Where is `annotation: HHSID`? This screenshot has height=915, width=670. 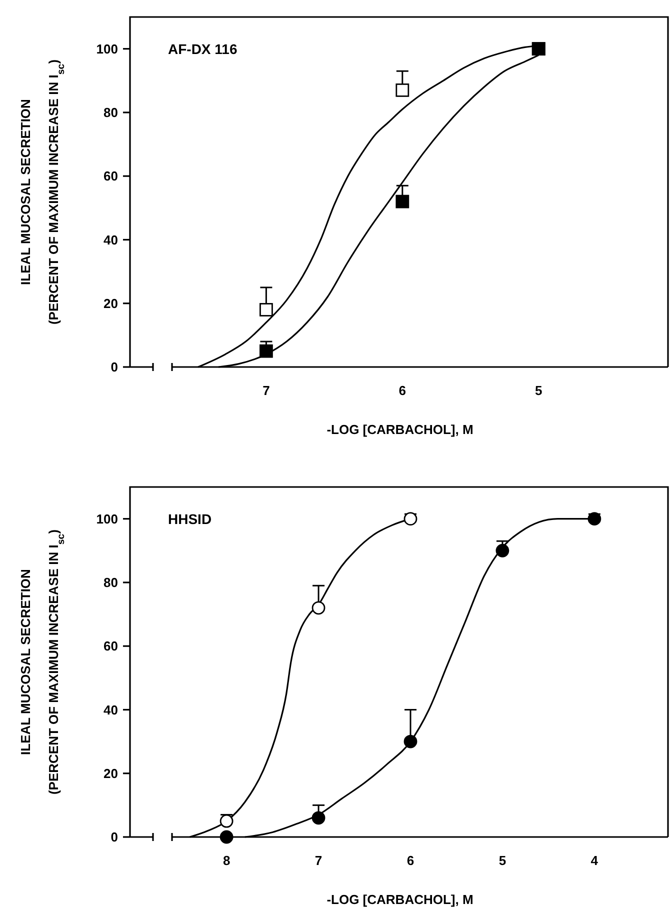
annotation: HHSID is located at coordinates (190, 519).